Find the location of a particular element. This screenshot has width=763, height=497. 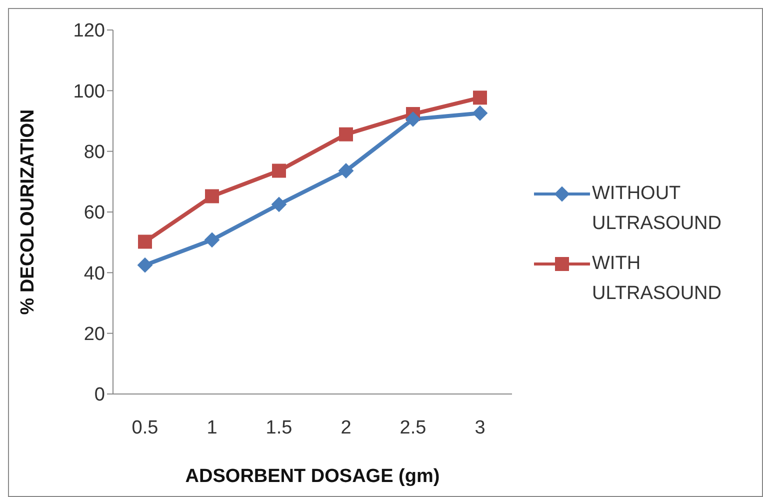

y-tick-label: 0 is located at coordinates (99, 395).